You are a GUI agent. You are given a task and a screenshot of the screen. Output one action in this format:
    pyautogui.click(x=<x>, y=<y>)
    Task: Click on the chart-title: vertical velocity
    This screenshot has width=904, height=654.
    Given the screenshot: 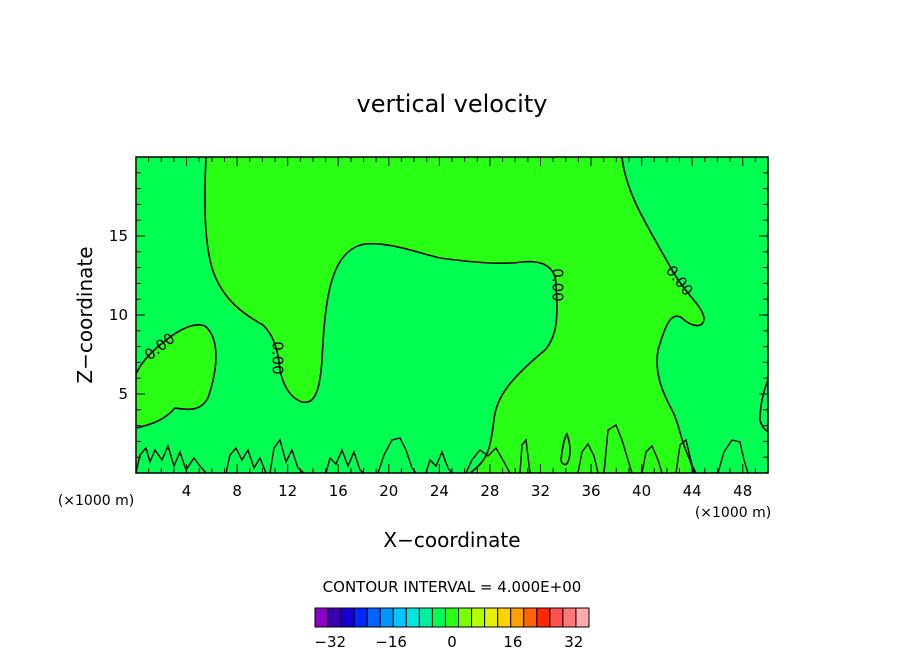 What is the action you would take?
    pyautogui.click(x=452, y=104)
    